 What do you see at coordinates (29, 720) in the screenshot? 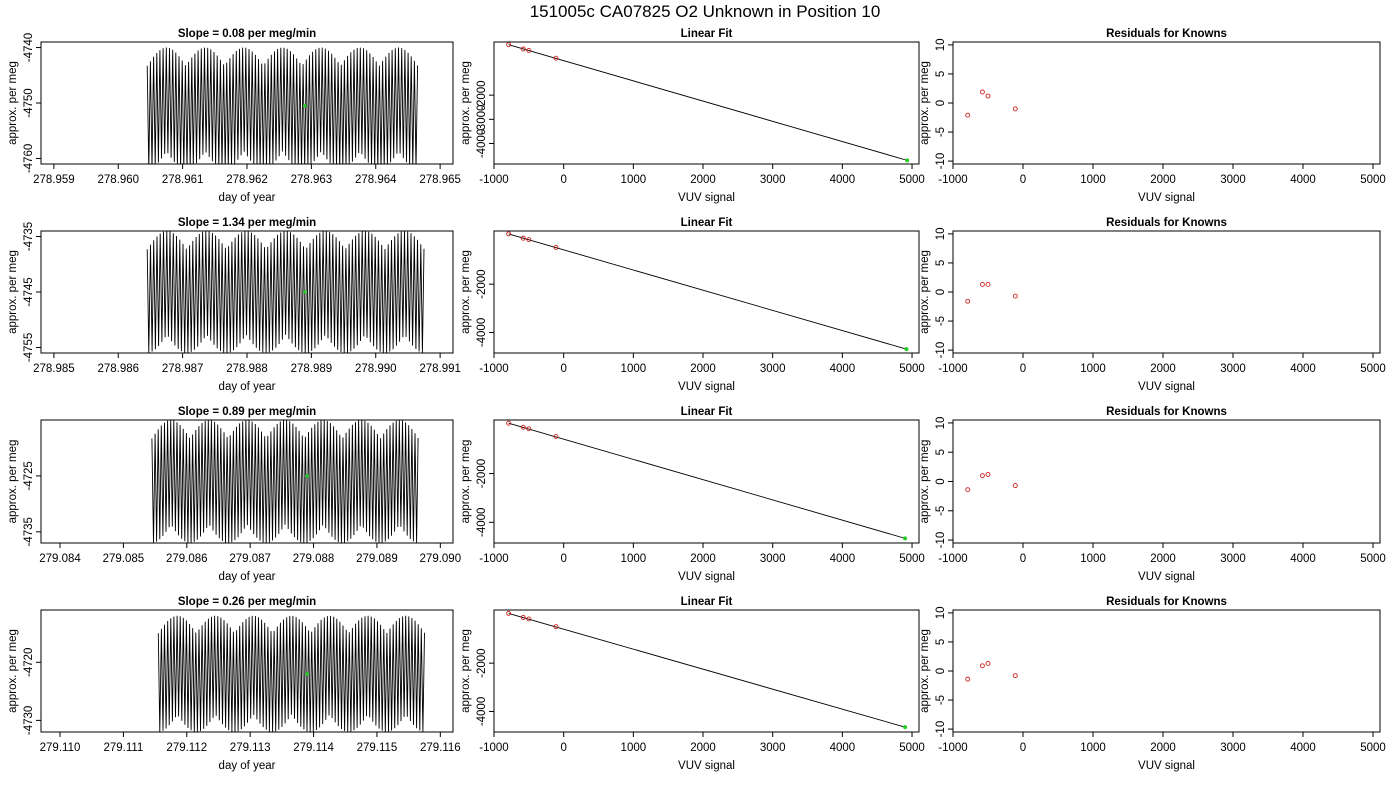
I see `y-tick-label: -4730` at bounding box center [29, 720].